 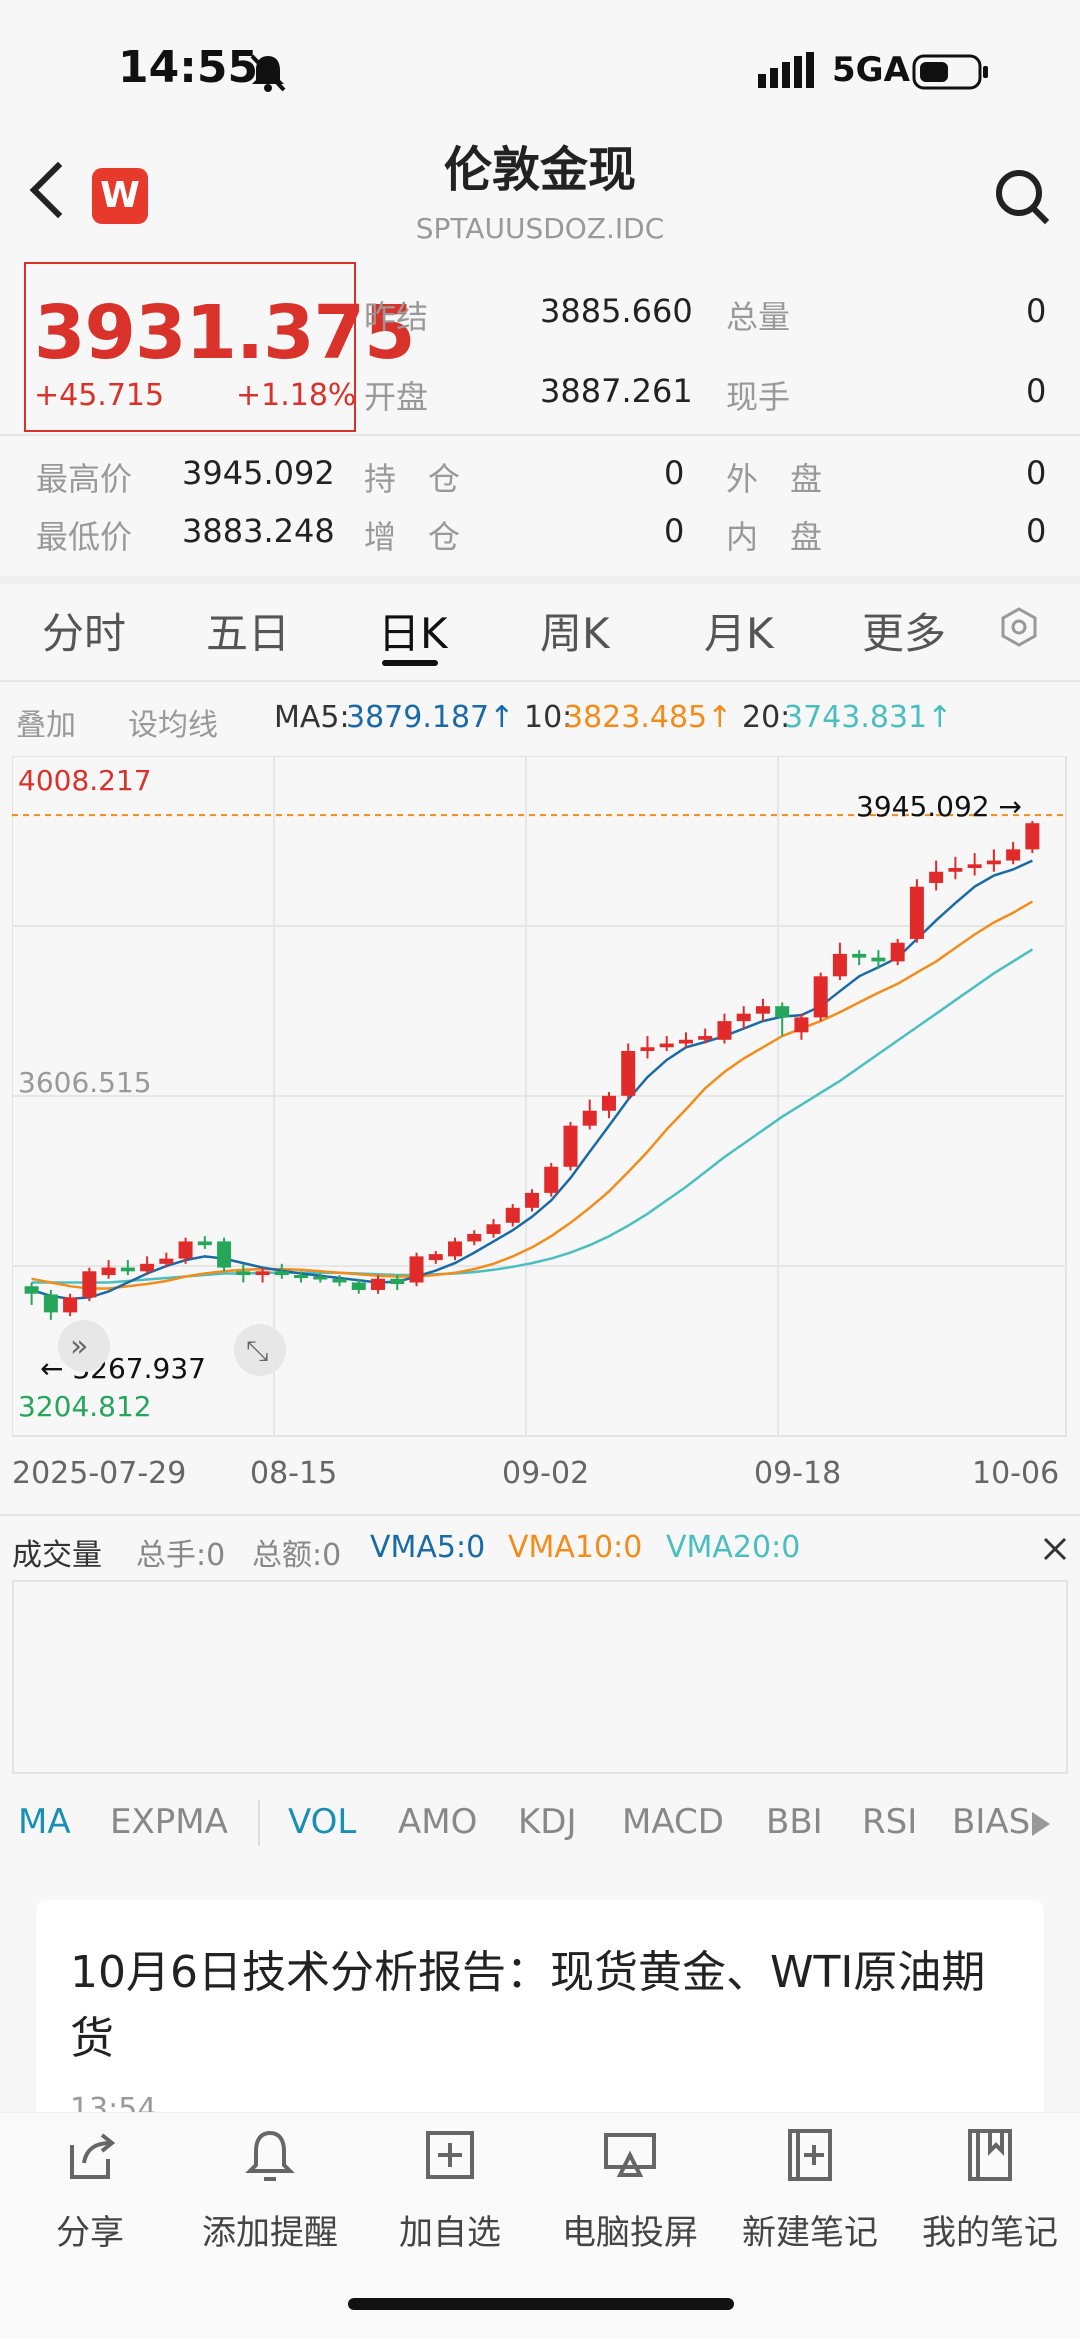 What do you see at coordinates (412, 479) in the screenshot?
I see `hold-label: 持 仓` at bounding box center [412, 479].